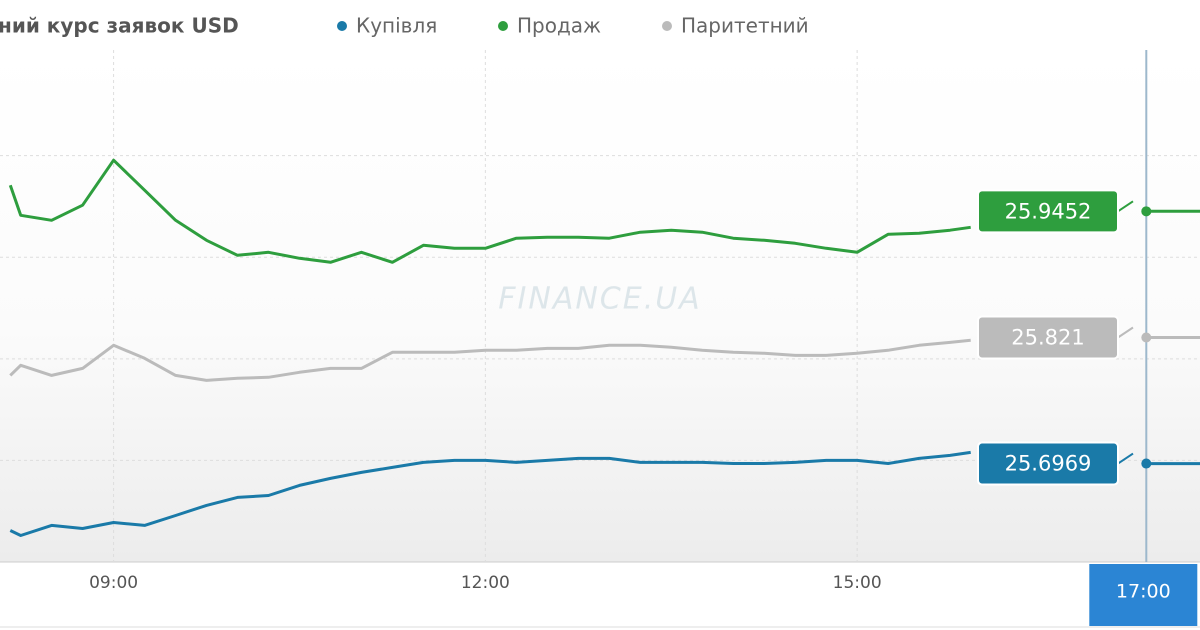  Describe the element at coordinates (857, 583) in the screenshot. I see `x-tick-label: 15:00` at that location.